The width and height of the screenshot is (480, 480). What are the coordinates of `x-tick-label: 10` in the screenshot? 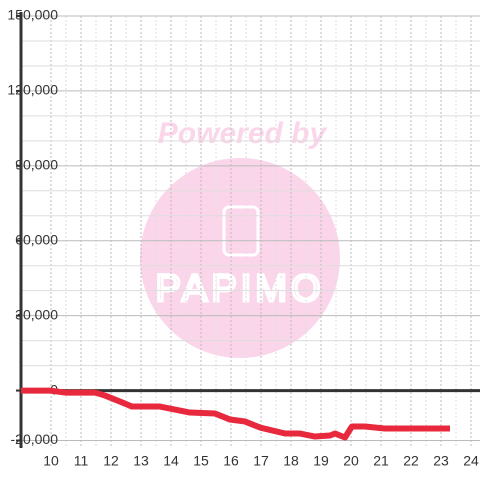 It's located at (51, 461).